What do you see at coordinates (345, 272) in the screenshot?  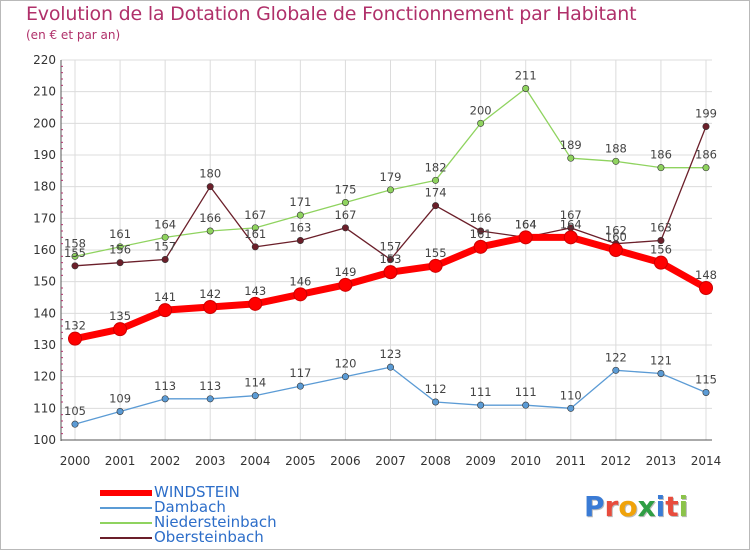 I see `data-label: 149` at bounding box center [345, 272].